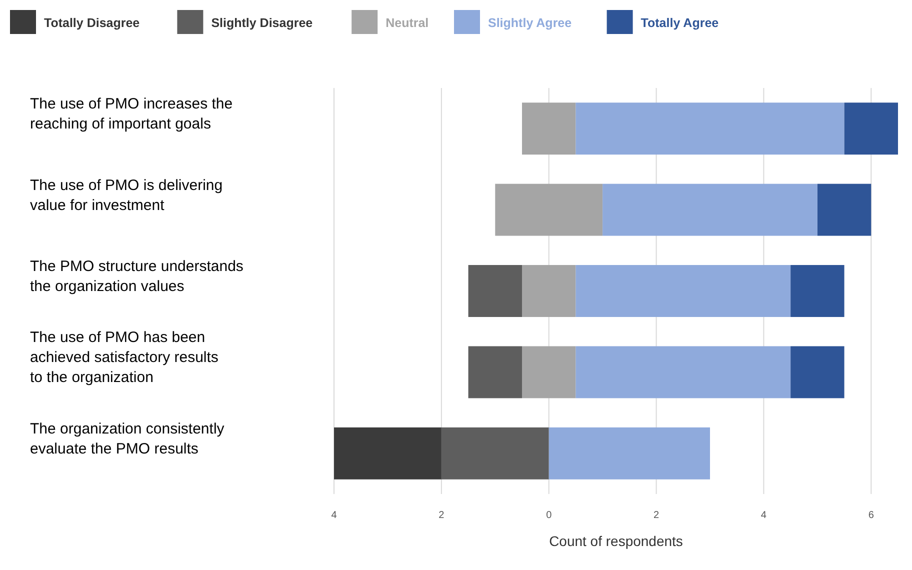 The height and width of the screenshot is (570, 912). I want to click on y-tick-label: The use of PMO is delivering value for investment, so click(126, 195).